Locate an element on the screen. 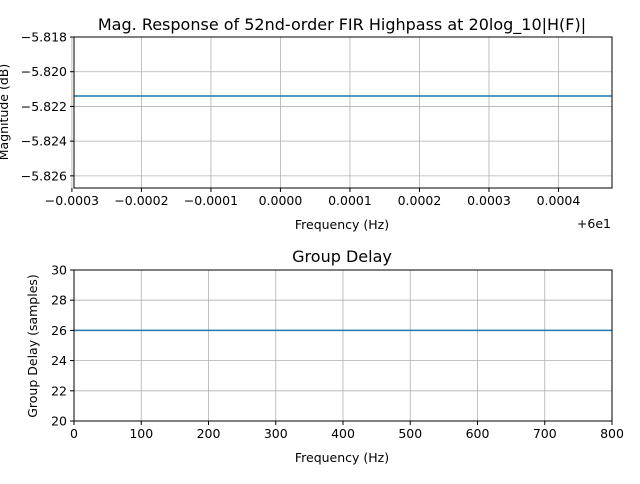 The height and width of the screenshot is (484, 640). magnitude-y-tick-label: −5.818 is located at coordinates (44, 37).